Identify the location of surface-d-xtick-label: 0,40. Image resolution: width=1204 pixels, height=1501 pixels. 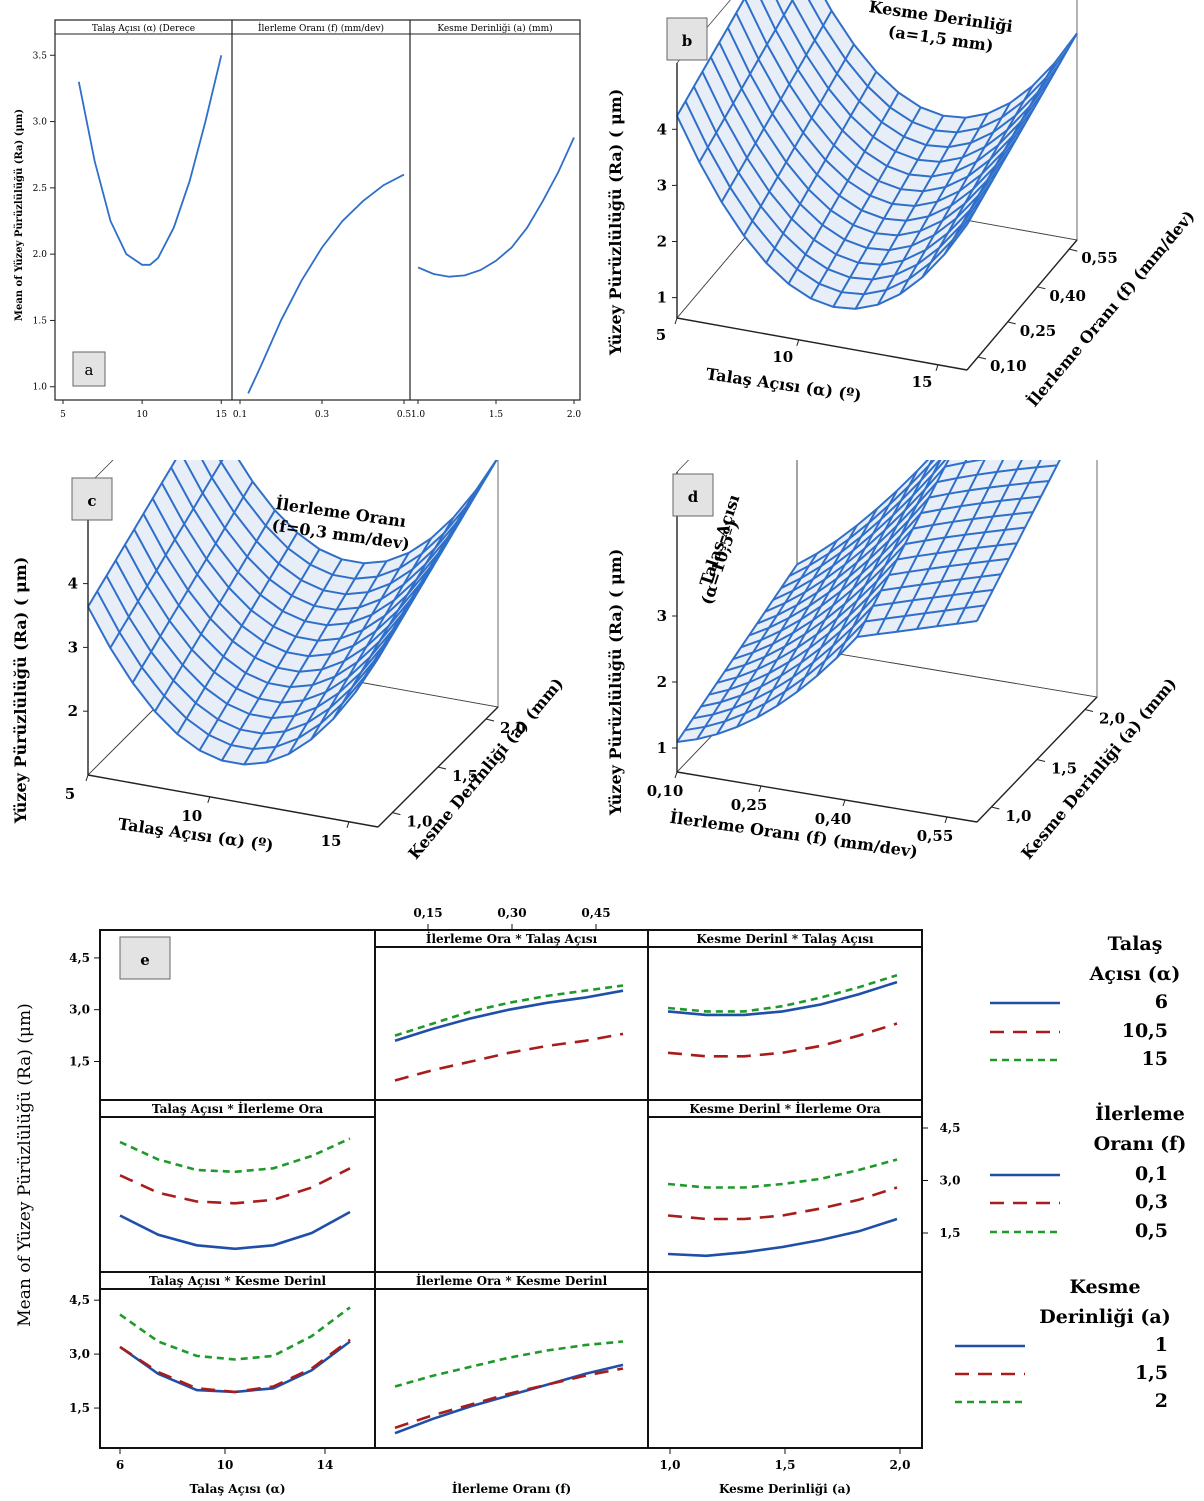
(833, 819).